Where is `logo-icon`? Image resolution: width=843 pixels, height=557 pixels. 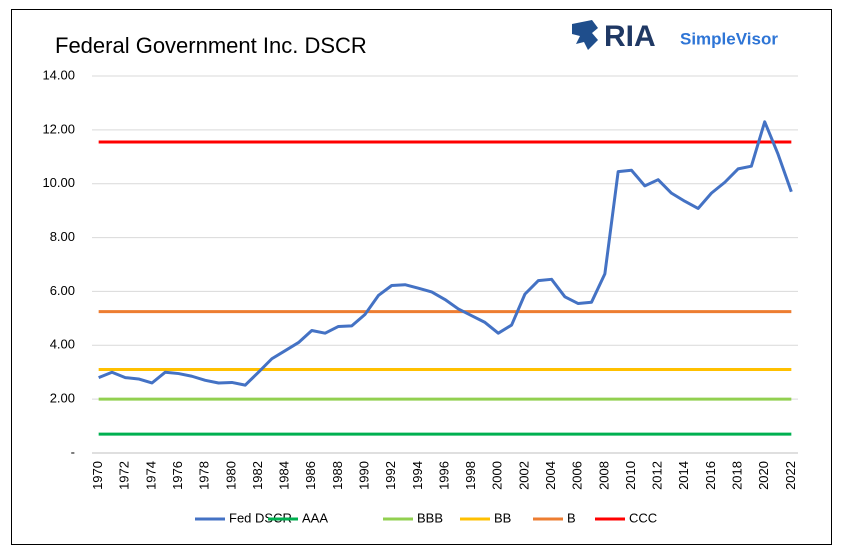 logo-icon is located at coordinates (585, 35).